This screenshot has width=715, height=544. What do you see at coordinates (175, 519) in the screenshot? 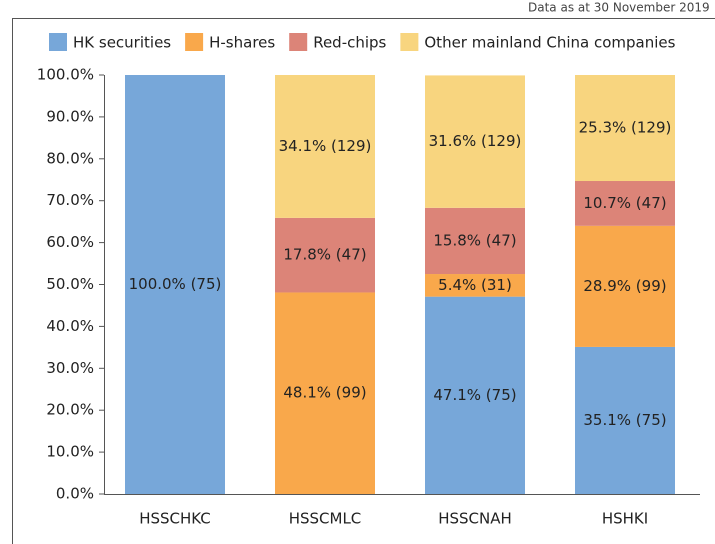
I see `x-tick-label: HSSCHKC` at bounding box center [175, 519].